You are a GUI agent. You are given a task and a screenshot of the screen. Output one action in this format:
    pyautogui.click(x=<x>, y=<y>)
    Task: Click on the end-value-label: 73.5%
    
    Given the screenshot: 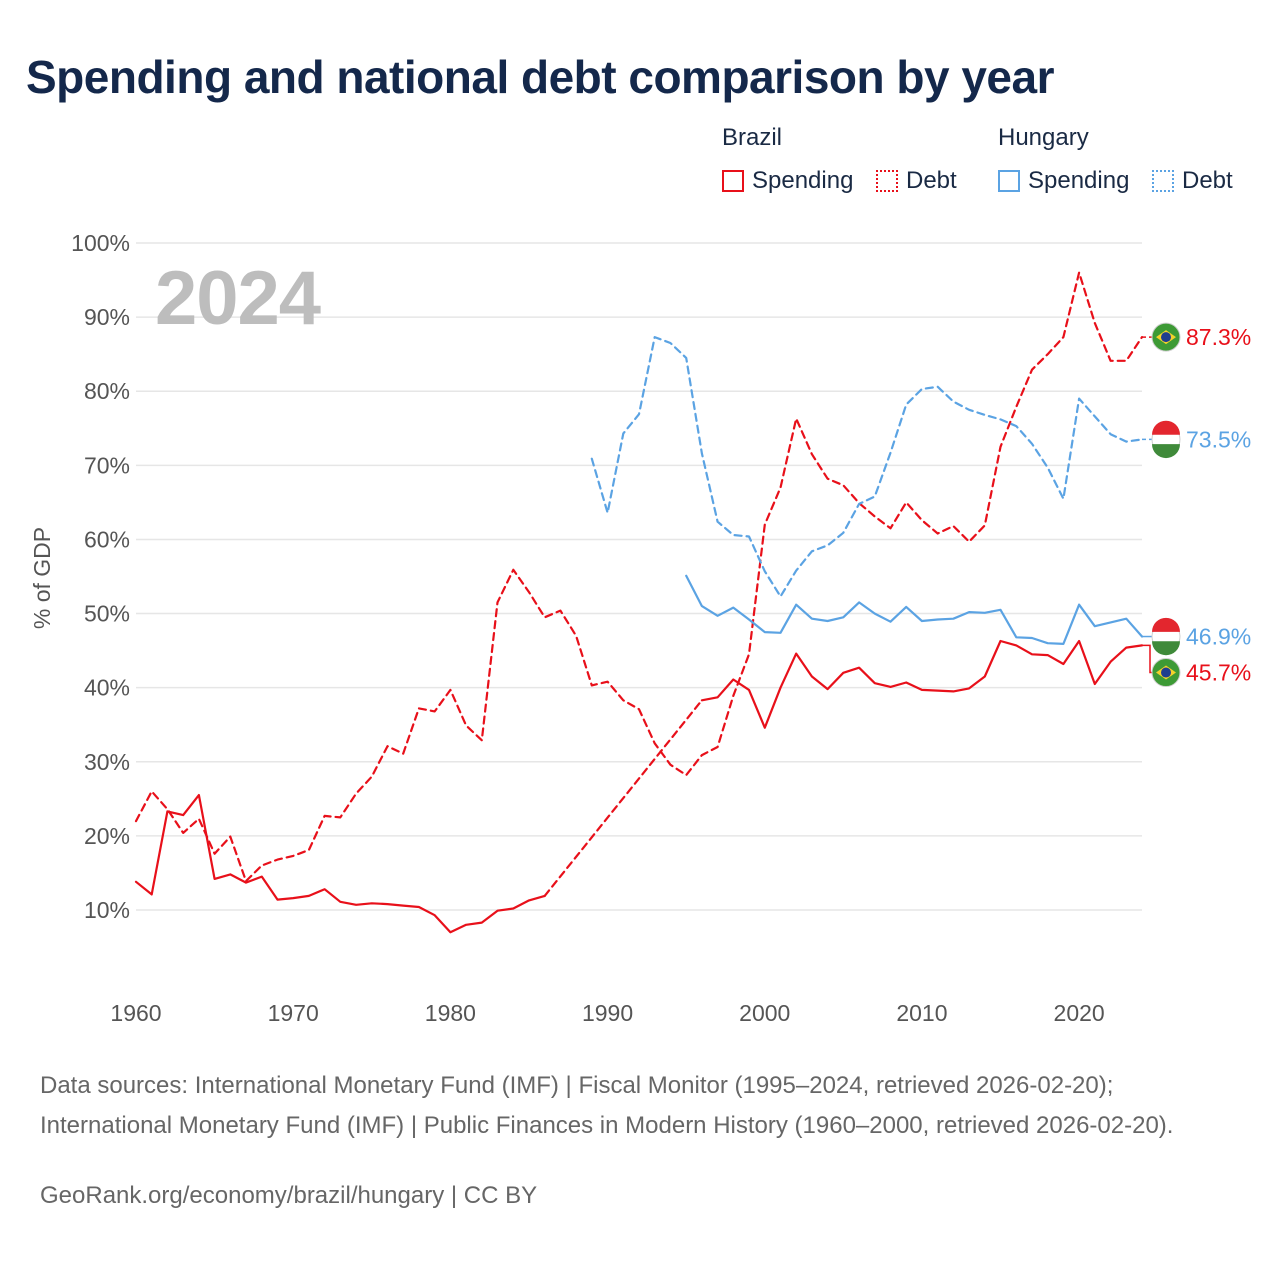 What is the action you would take?
    pyautogui.click(x=1218, y=439)
    